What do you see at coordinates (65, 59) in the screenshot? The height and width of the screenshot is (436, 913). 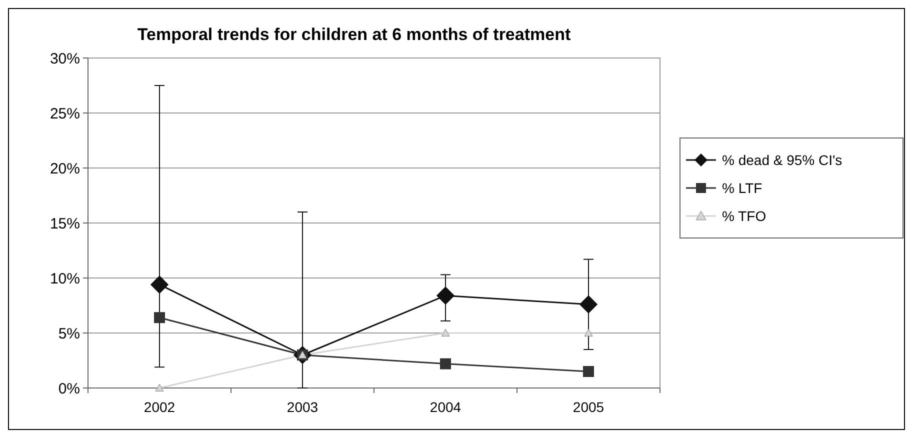 I see `y-tick-label: 30%` at bounding box center [65, 59].